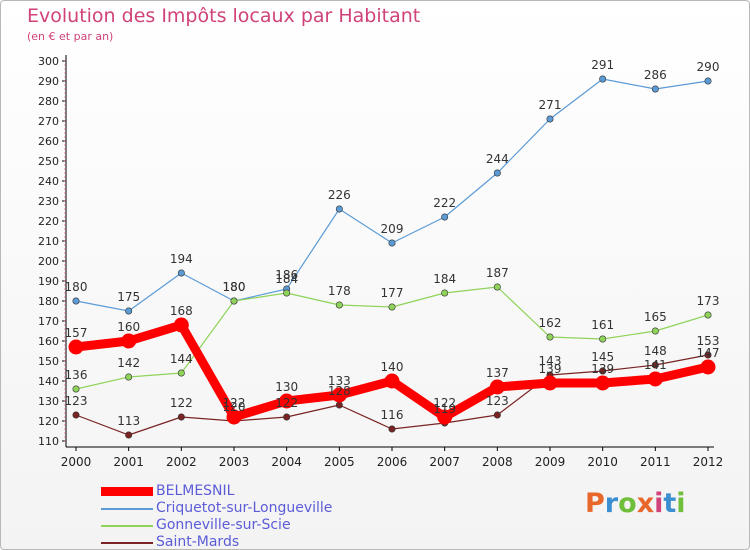 This screenshot has width=750, height=550. What do you see at coordinates (655, 462) in the screenshot?
I see `x-tick-label: 2011` at bounding box center [655, 462].